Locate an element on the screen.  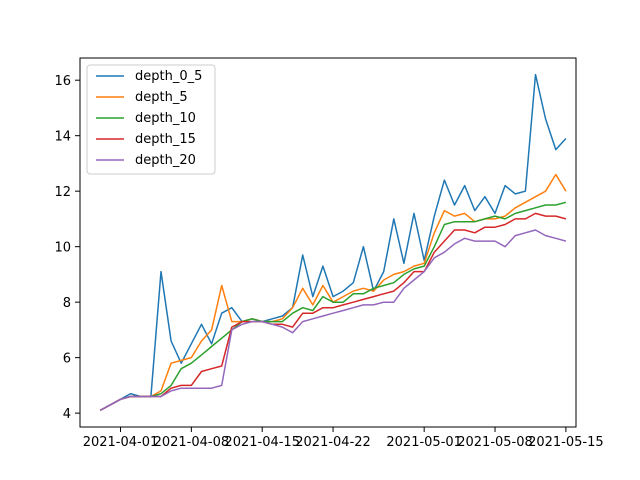
y-tick-label: 12 is located at coordinates (62, 192).